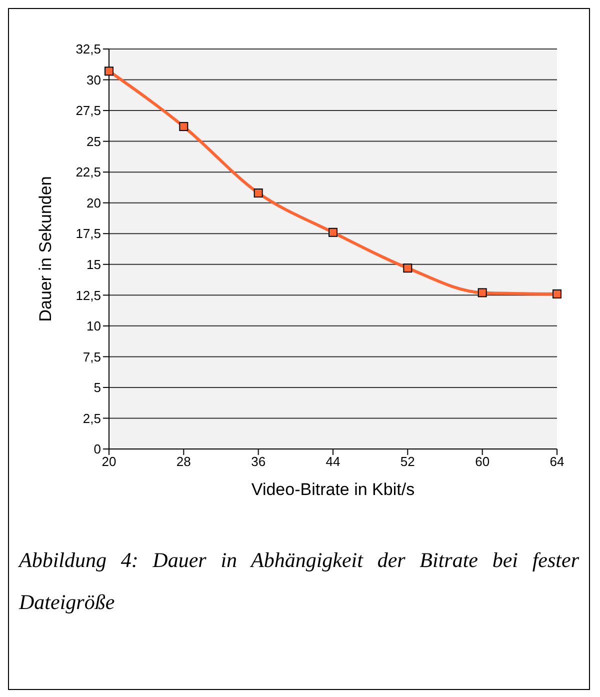 The height and width of the screenshot is (697, 600). Describe the element at coordinates (333, 489) in the screenshot. I see `x-axis-title: Video-Bitrate in Kbit/s` at that location.